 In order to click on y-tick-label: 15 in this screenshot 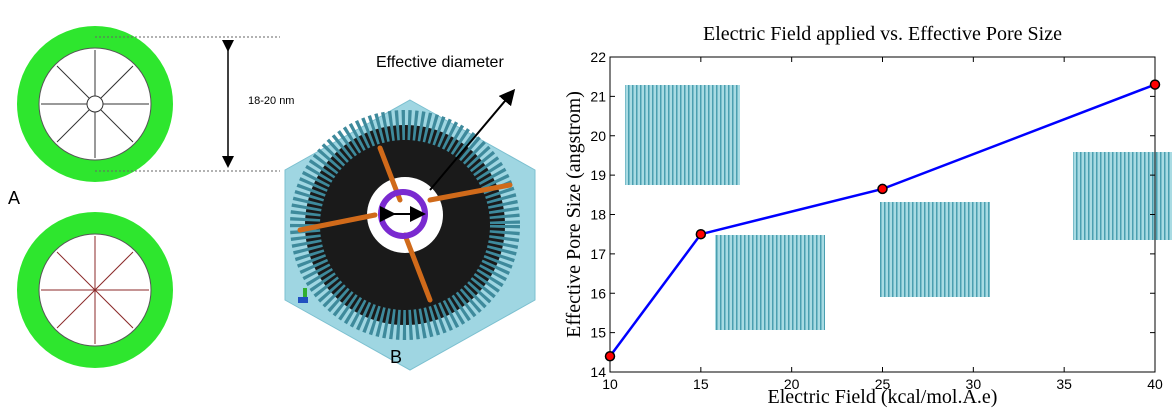, I will do `click(598, 333)`.